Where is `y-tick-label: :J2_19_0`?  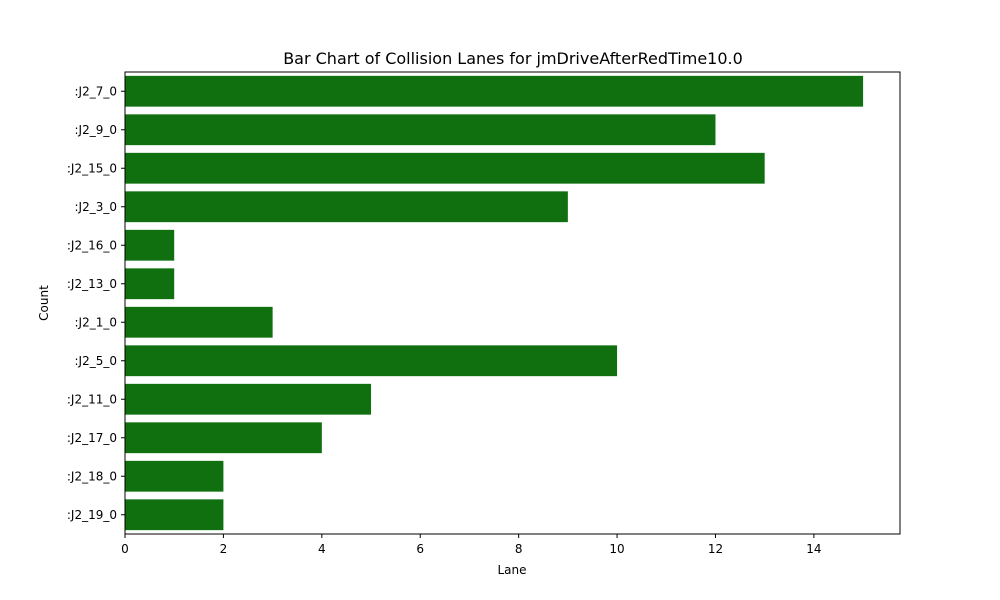 y-tick-label: :J2_19_0 is located at coordinates (92, 515).